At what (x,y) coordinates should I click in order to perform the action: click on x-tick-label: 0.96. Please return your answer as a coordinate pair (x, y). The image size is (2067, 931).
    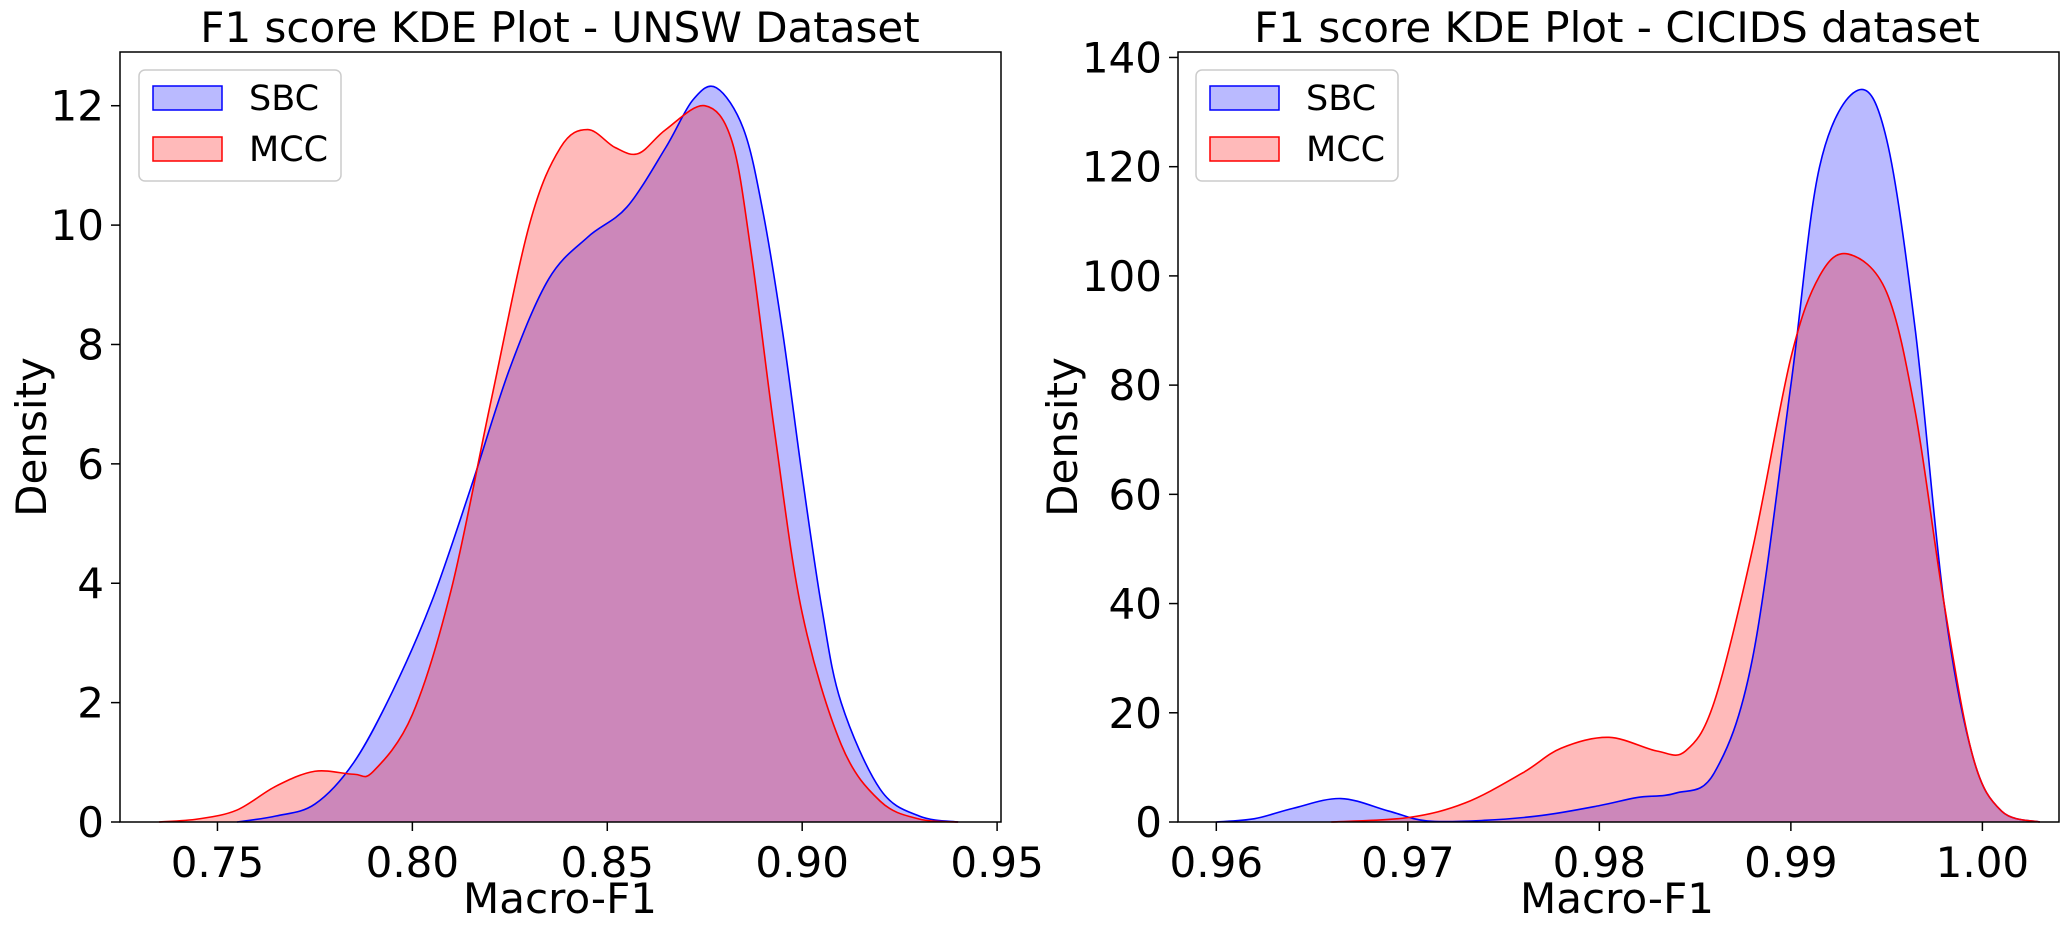
    Looking at the image, I should click on (1217, 862).